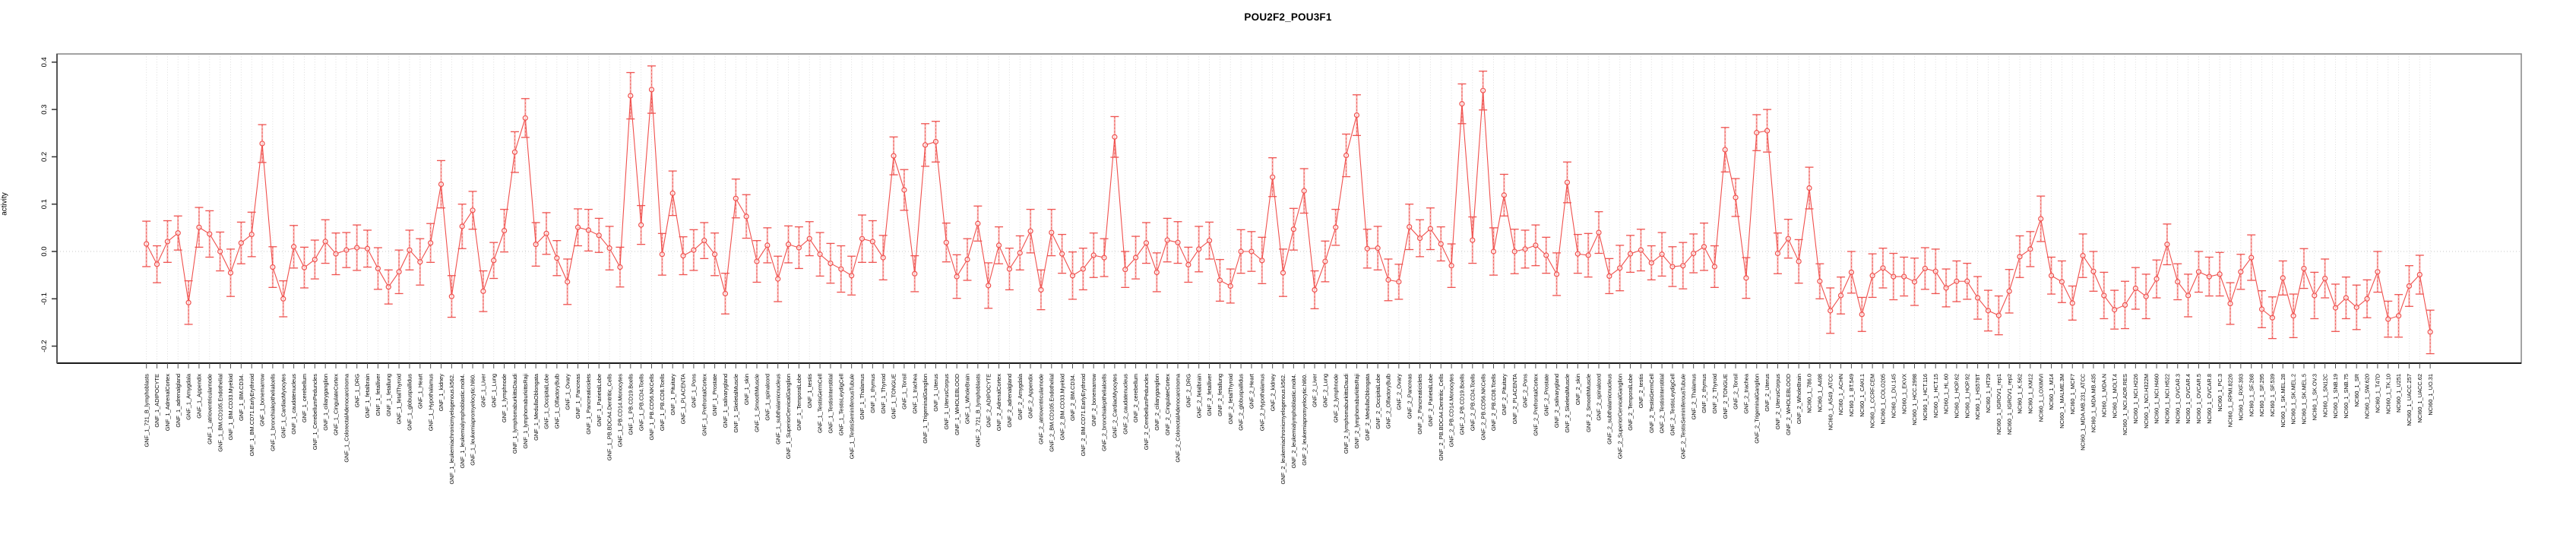 The height and width of the screenshot is (547, 2576). Describe the element at coordinates (1178, 418) in the screenshot. I see `x-tick-label: GNF_2_ColorectalAdenocarcinoma` at that location.